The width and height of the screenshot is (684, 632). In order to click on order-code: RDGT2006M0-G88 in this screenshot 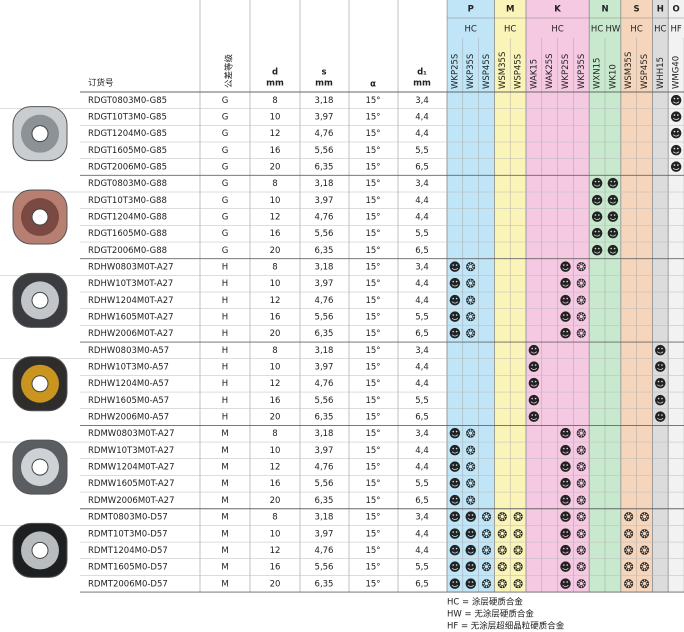, I will do `click(127, 251)`.